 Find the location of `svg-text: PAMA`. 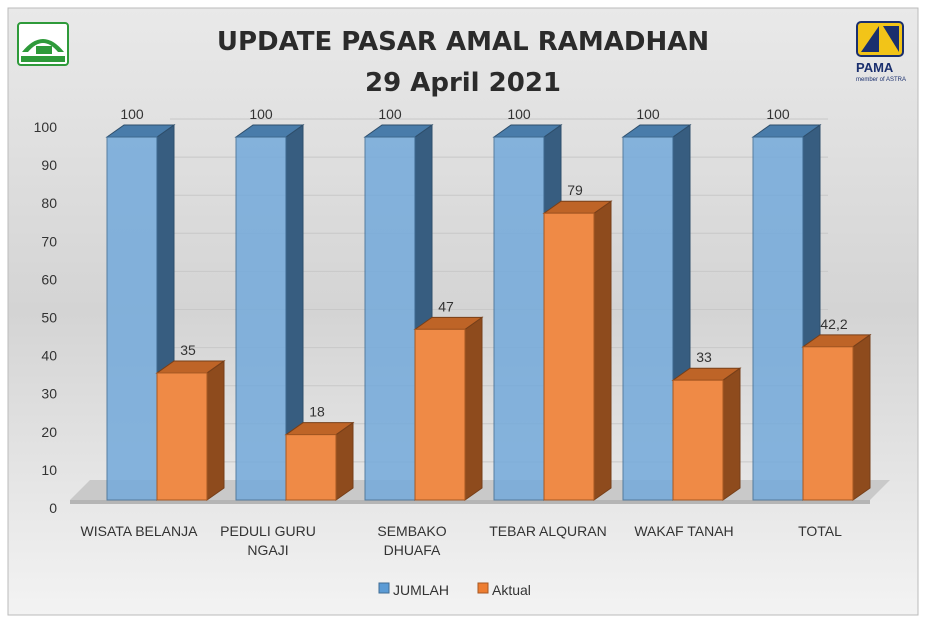

svg-text: PAMA is located at coordinates (875, 67).